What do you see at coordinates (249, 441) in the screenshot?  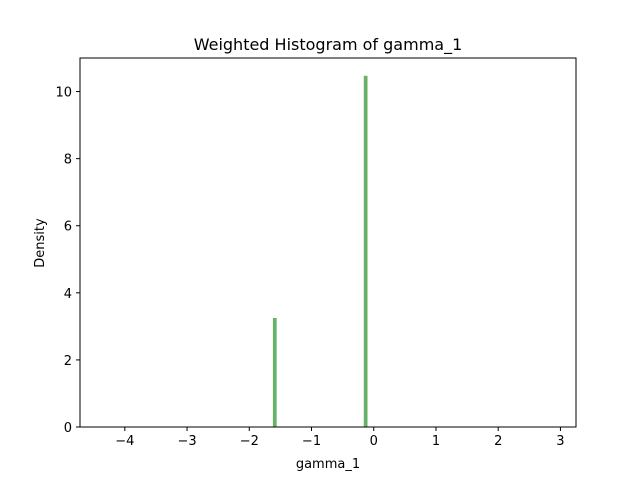 I see `x-tick-label: −2` at bounding box center [249, 441].